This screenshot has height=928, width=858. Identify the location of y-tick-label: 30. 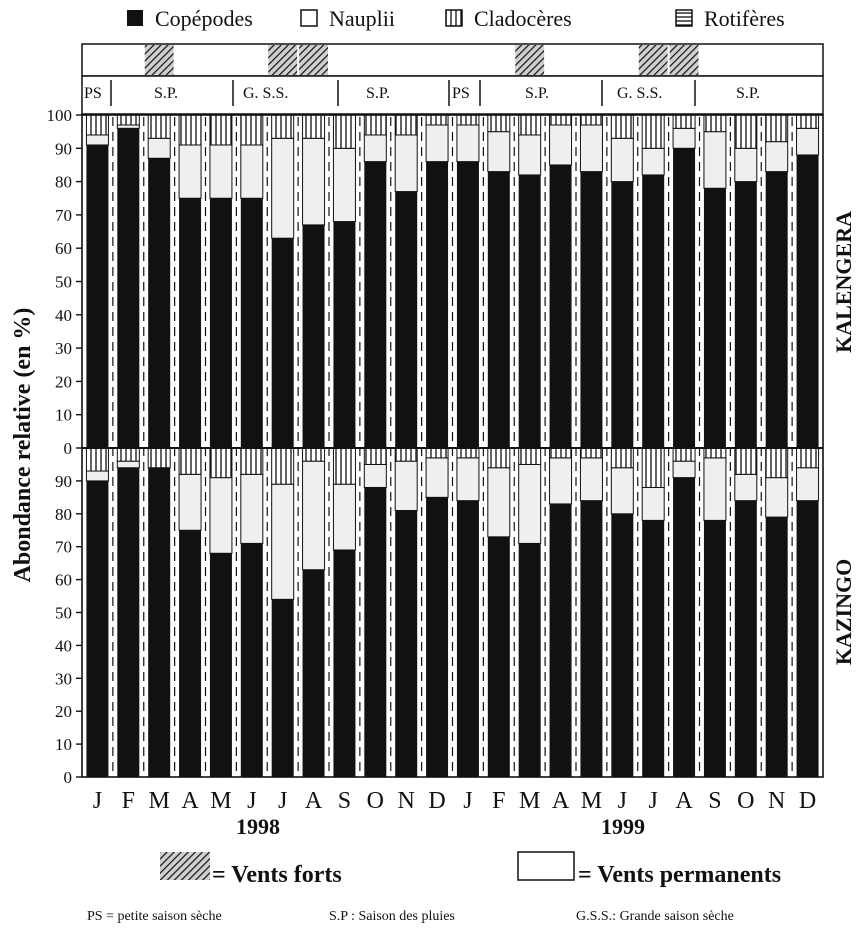
(63, 348).